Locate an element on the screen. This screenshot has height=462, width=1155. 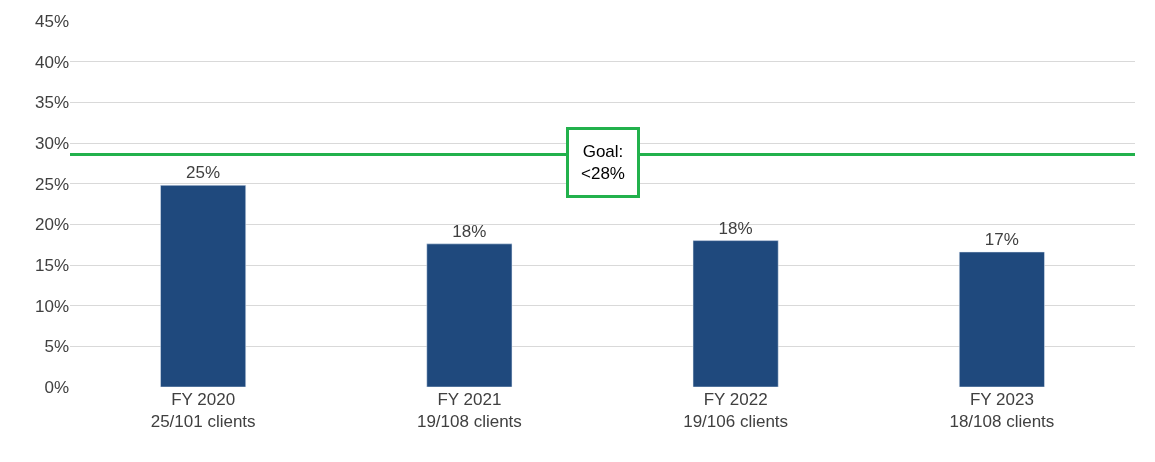
y-tick-label: 25% is located at coordinates (51, 184).